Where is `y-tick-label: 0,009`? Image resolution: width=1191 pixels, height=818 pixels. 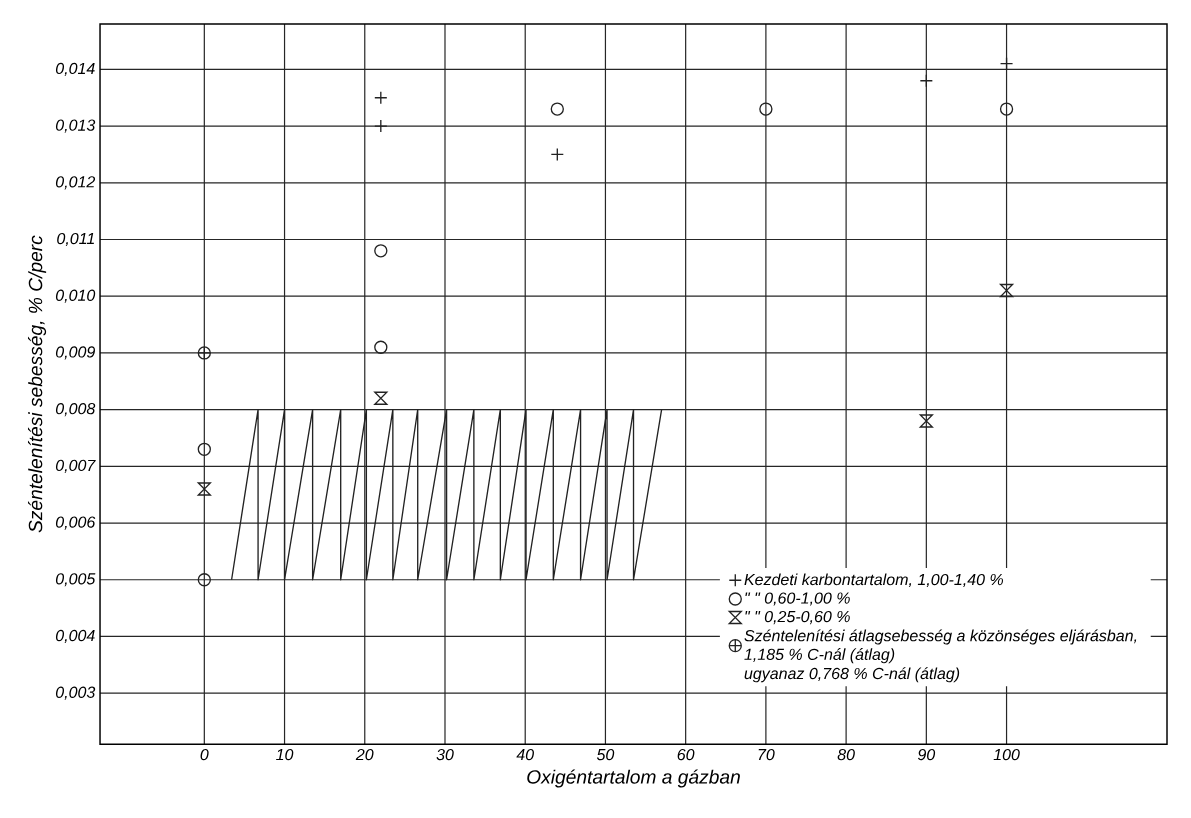
y-tick-label: 0,009 is located at coordinates (75, 353).